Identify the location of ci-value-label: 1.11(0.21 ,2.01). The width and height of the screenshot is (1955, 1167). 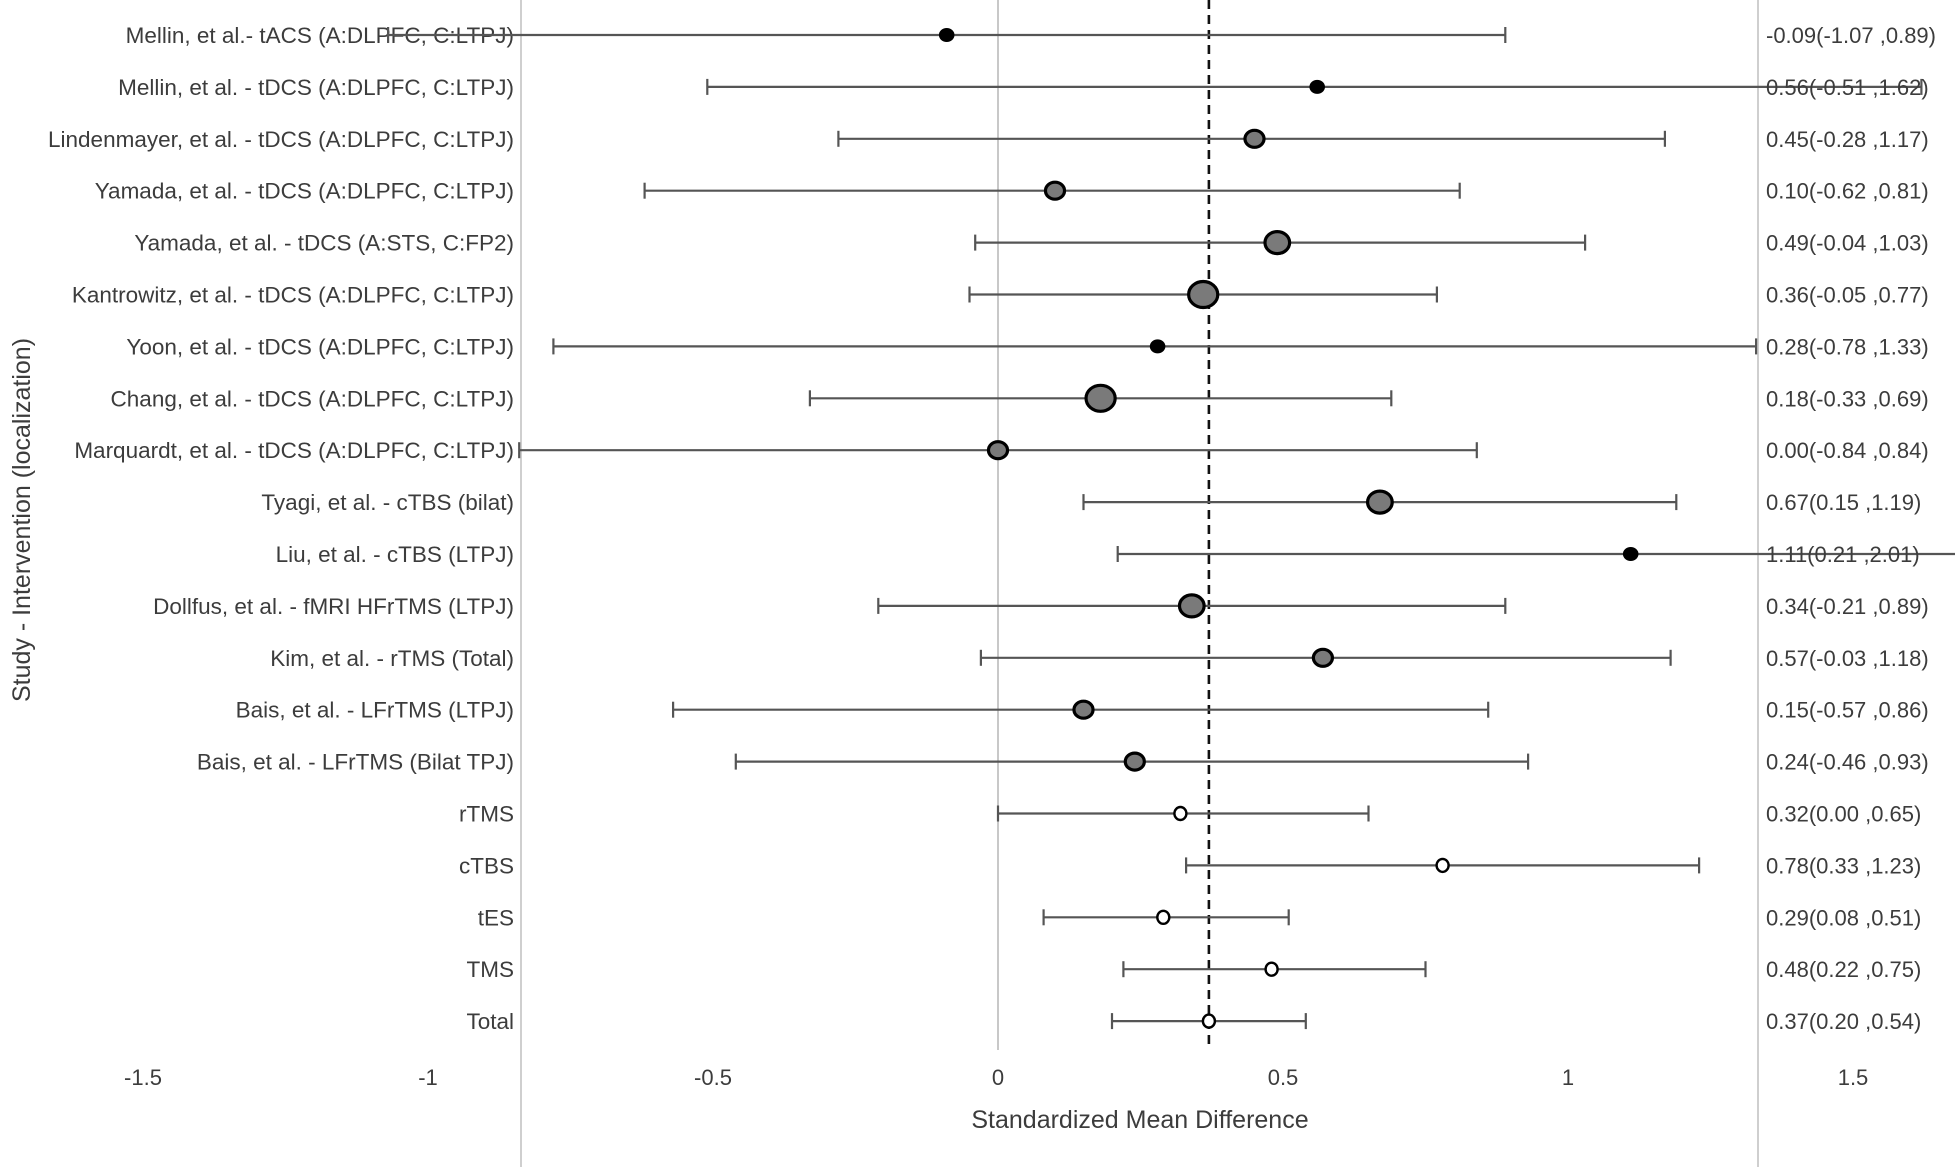
(1843, 554).